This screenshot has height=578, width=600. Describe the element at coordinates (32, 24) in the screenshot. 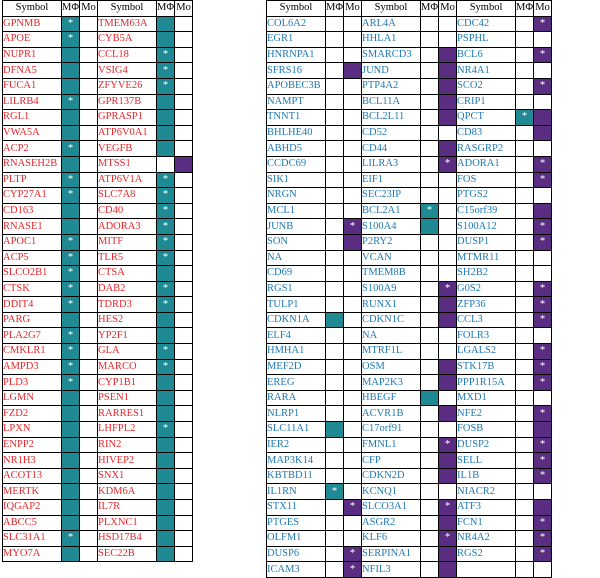

I see `gene-symbol: GPNMB` at that location.